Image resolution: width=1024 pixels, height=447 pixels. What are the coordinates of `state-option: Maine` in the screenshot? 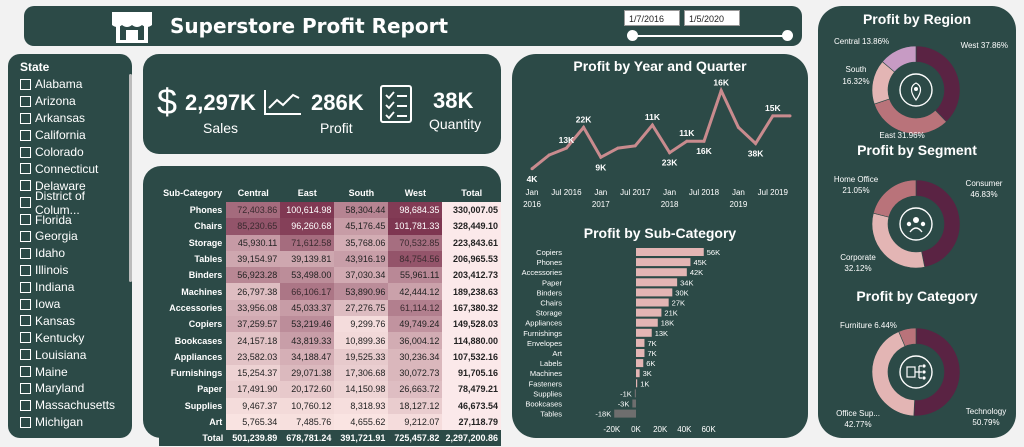 It's located at (76, 371).